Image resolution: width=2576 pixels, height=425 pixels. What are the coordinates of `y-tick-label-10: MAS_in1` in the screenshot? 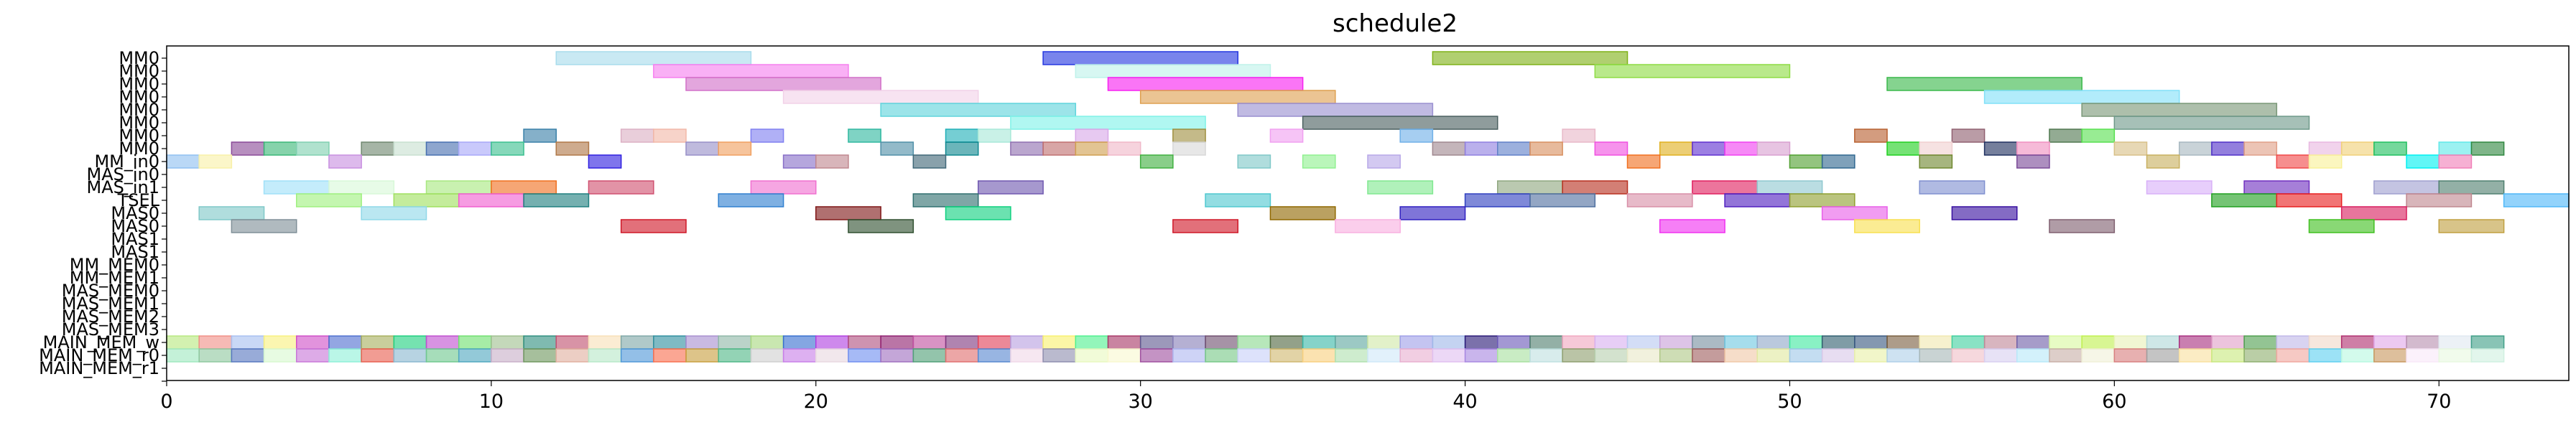 It's located at (122, 187).